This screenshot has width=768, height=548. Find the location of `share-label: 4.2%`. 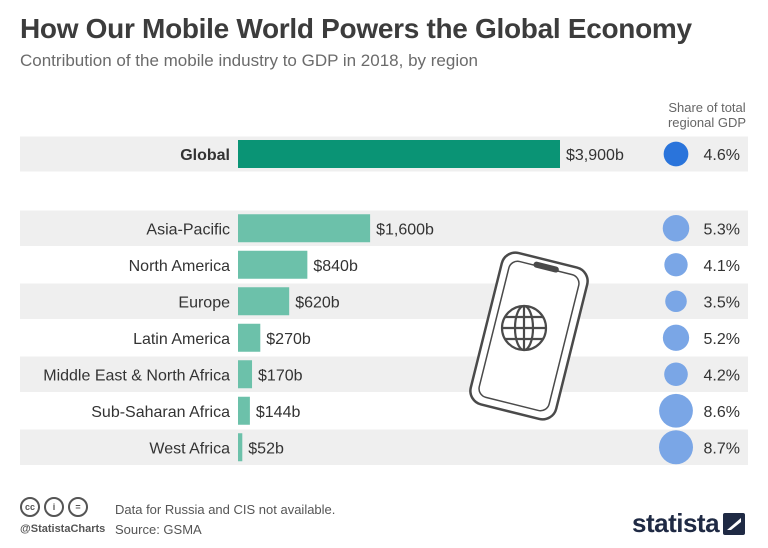

share-label: 4.2% is located at coordinates (722, 375).